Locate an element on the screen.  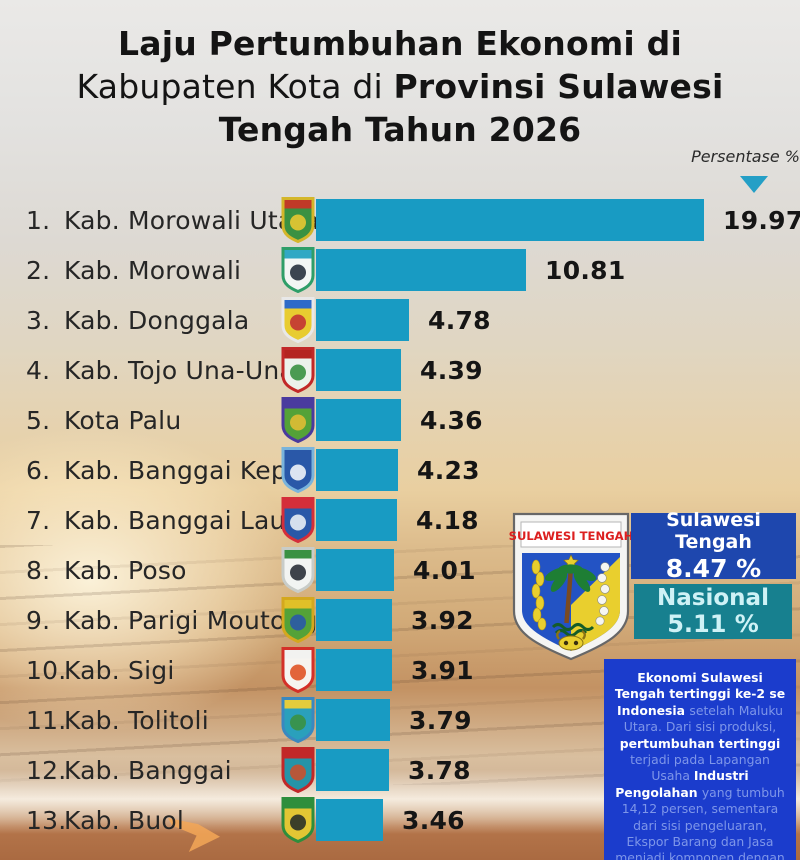
national-stat-value: 5.11 % is located at coordinates (713, 623).